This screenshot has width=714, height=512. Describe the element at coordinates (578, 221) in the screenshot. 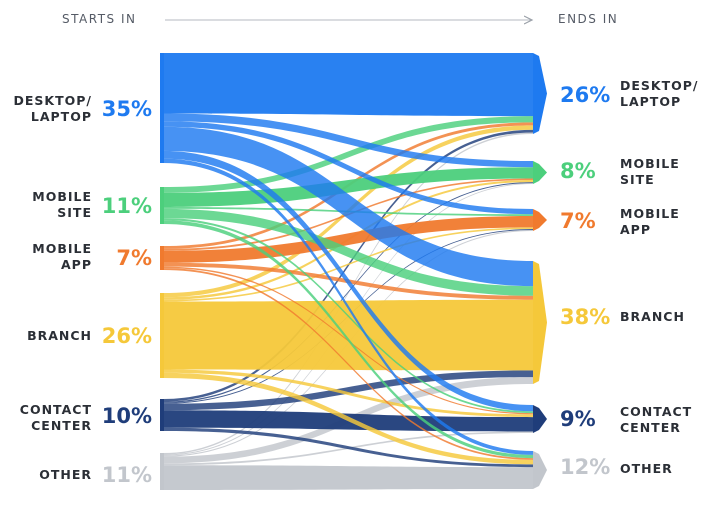

I see `right-pct-mobile-app: 7%` at that location.